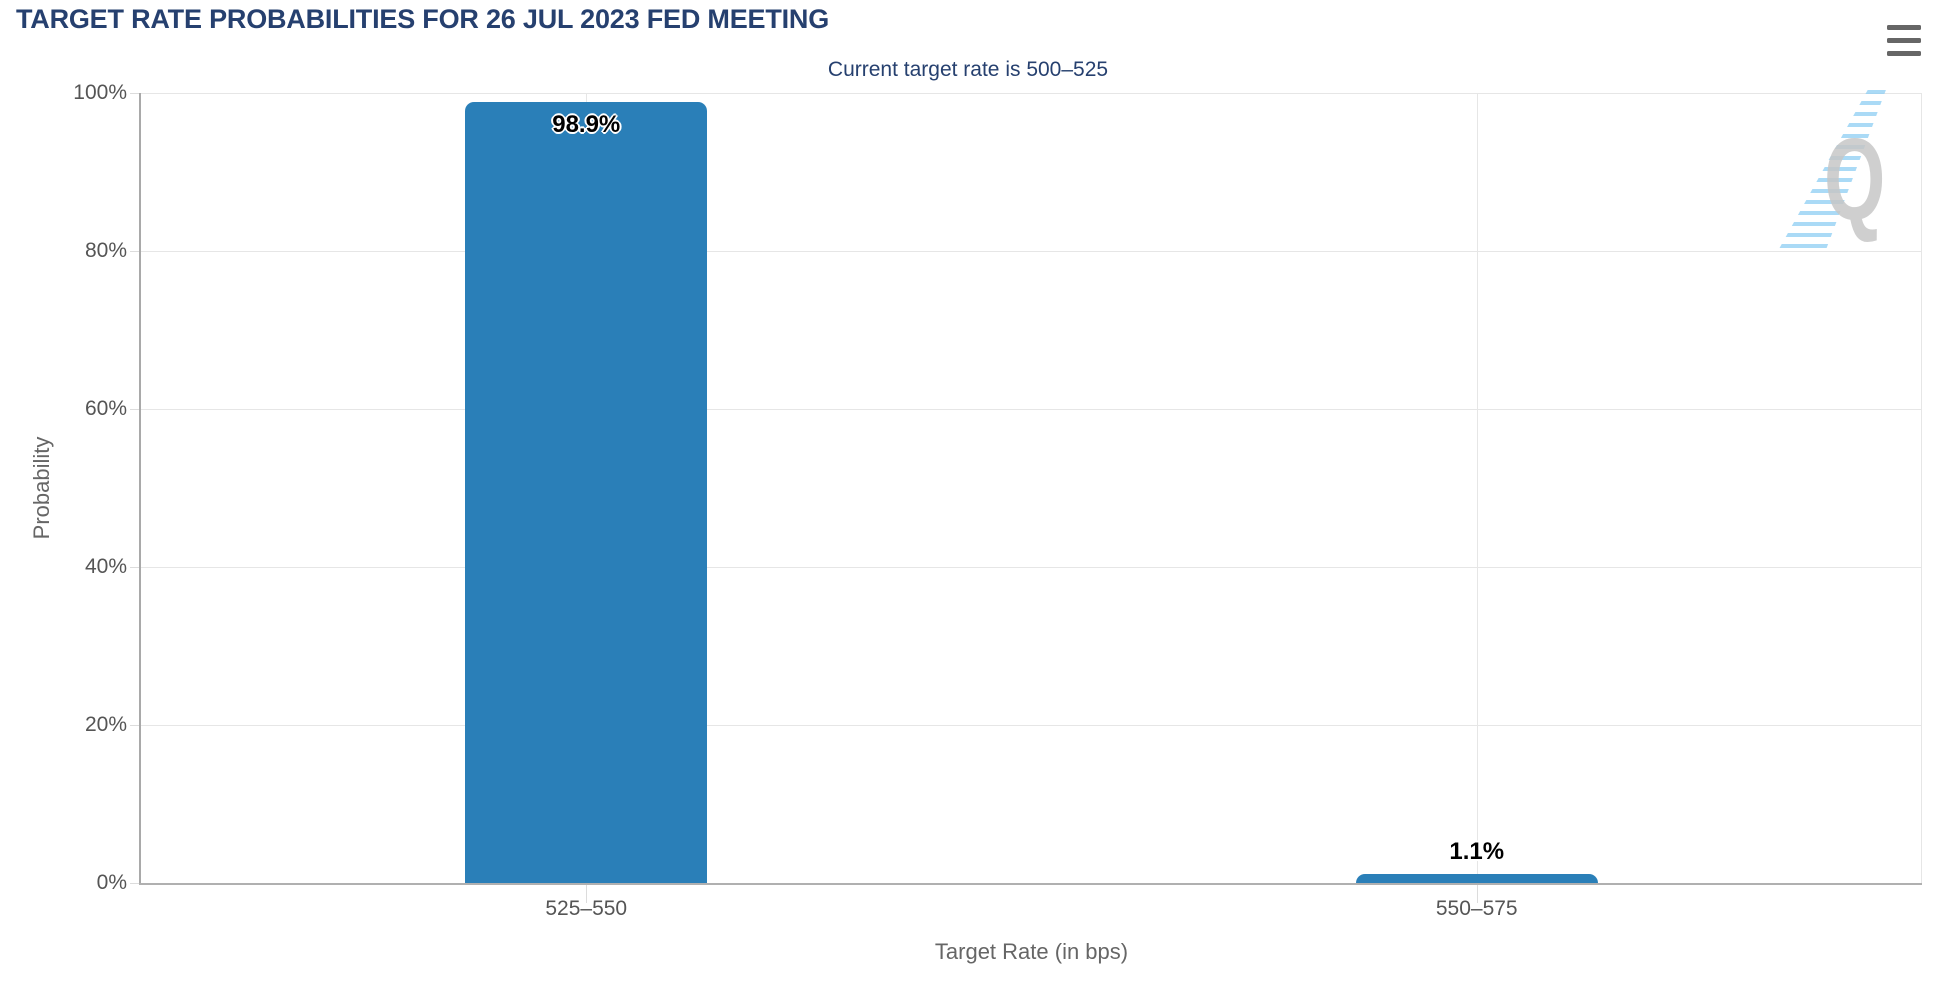  Describe the element at coordinates (586, 124) in the screenshot. I see `bar-value-label-525-550: 98.9%` at that location.